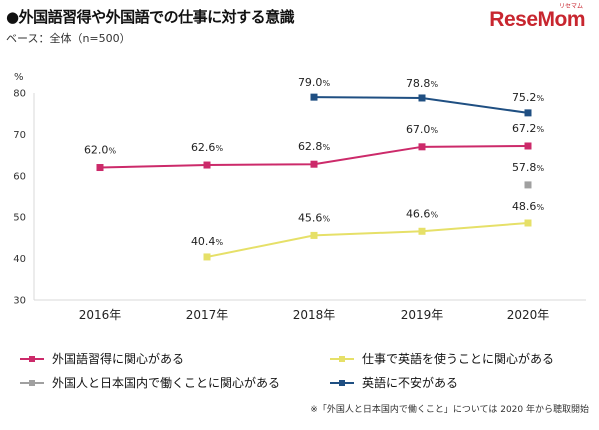 This screenshot has width=599, height=430. I want to click on x-tick-label: 2017年, so click(207, 315).